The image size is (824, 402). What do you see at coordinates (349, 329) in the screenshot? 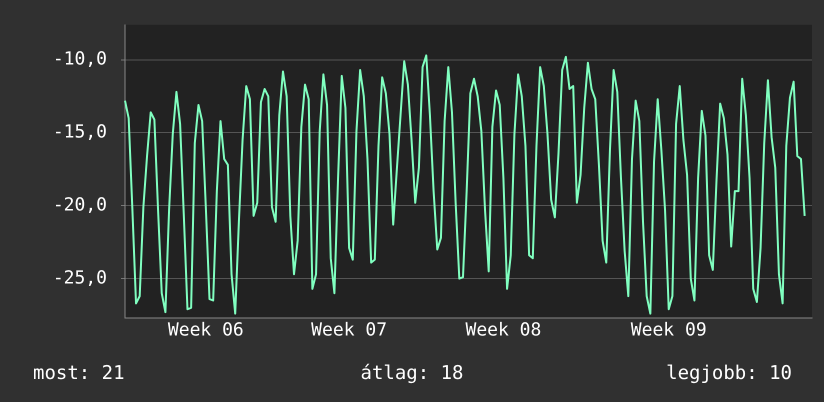
I see `x-tick-label: Week 07` at bounding box center [349, 329].